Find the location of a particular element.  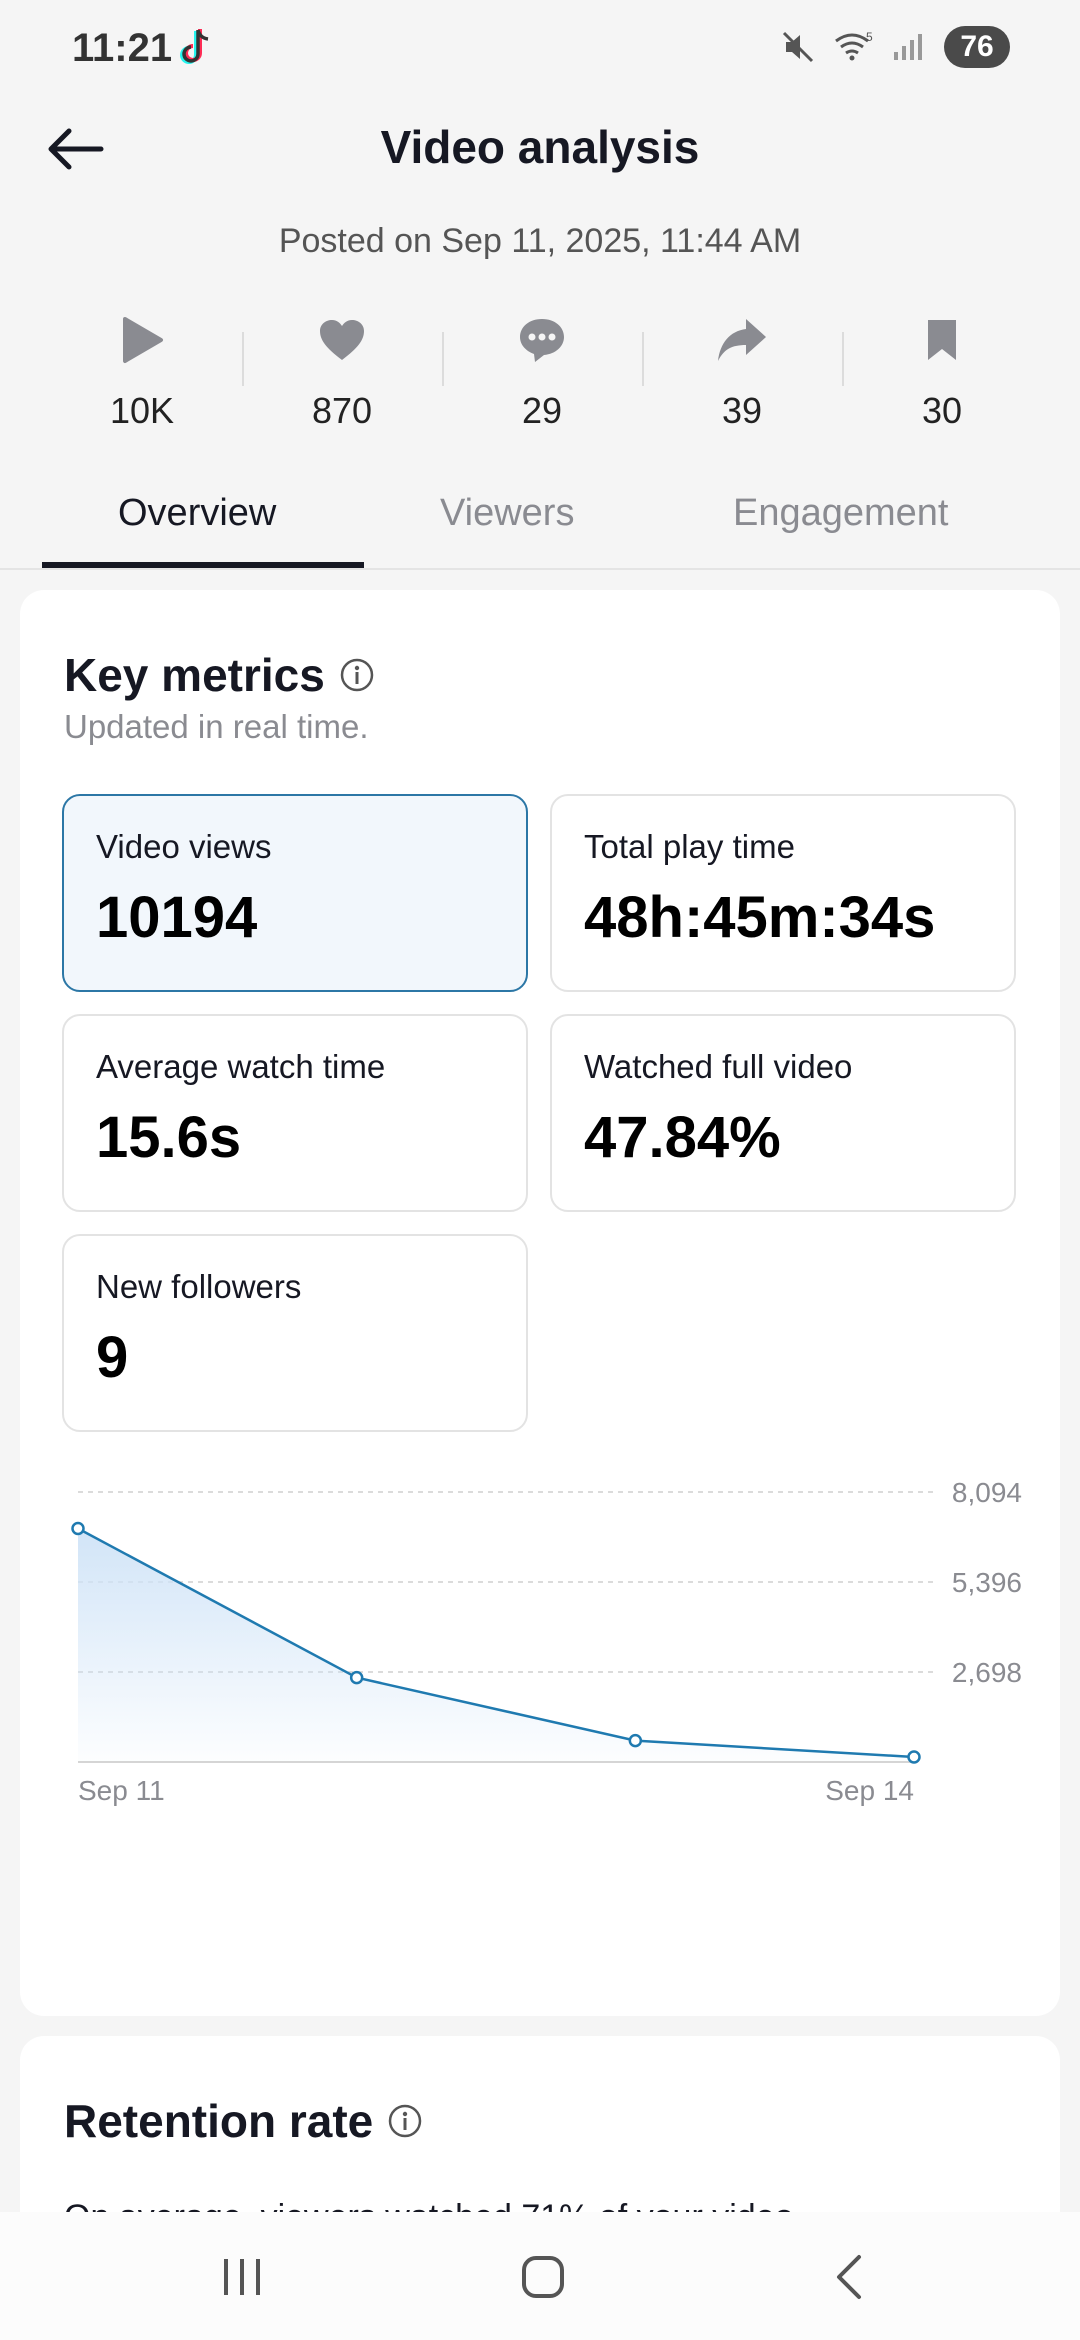

arrow-left-icon is located at coordinates (76, 149).